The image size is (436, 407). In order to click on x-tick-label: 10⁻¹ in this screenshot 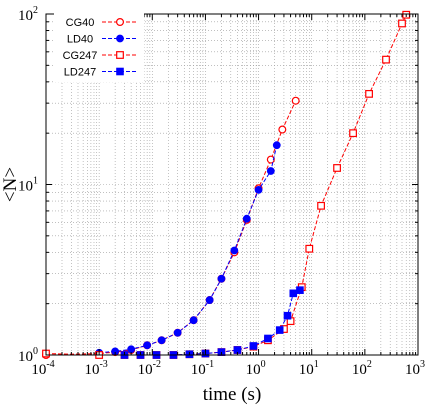, I will do `click(202, 368)`.